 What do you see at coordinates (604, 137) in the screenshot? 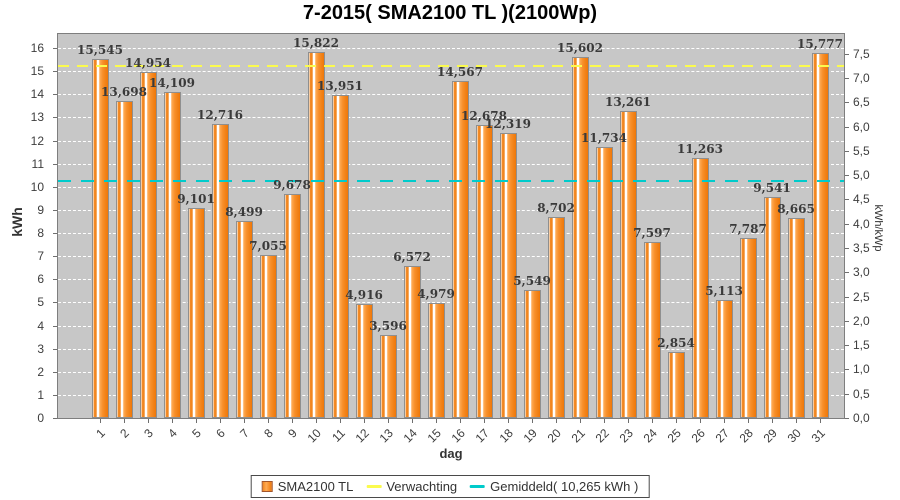
I see `bar-value-label: 11,734` at bounding box center [604, 137].